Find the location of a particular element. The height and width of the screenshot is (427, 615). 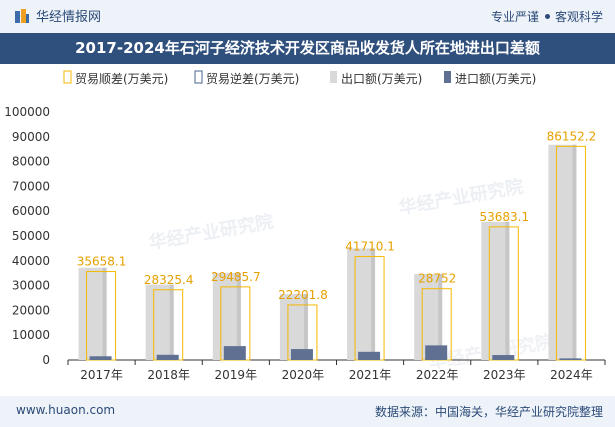

x-tick-label: 2021年 is located at coordinates (370, 375).